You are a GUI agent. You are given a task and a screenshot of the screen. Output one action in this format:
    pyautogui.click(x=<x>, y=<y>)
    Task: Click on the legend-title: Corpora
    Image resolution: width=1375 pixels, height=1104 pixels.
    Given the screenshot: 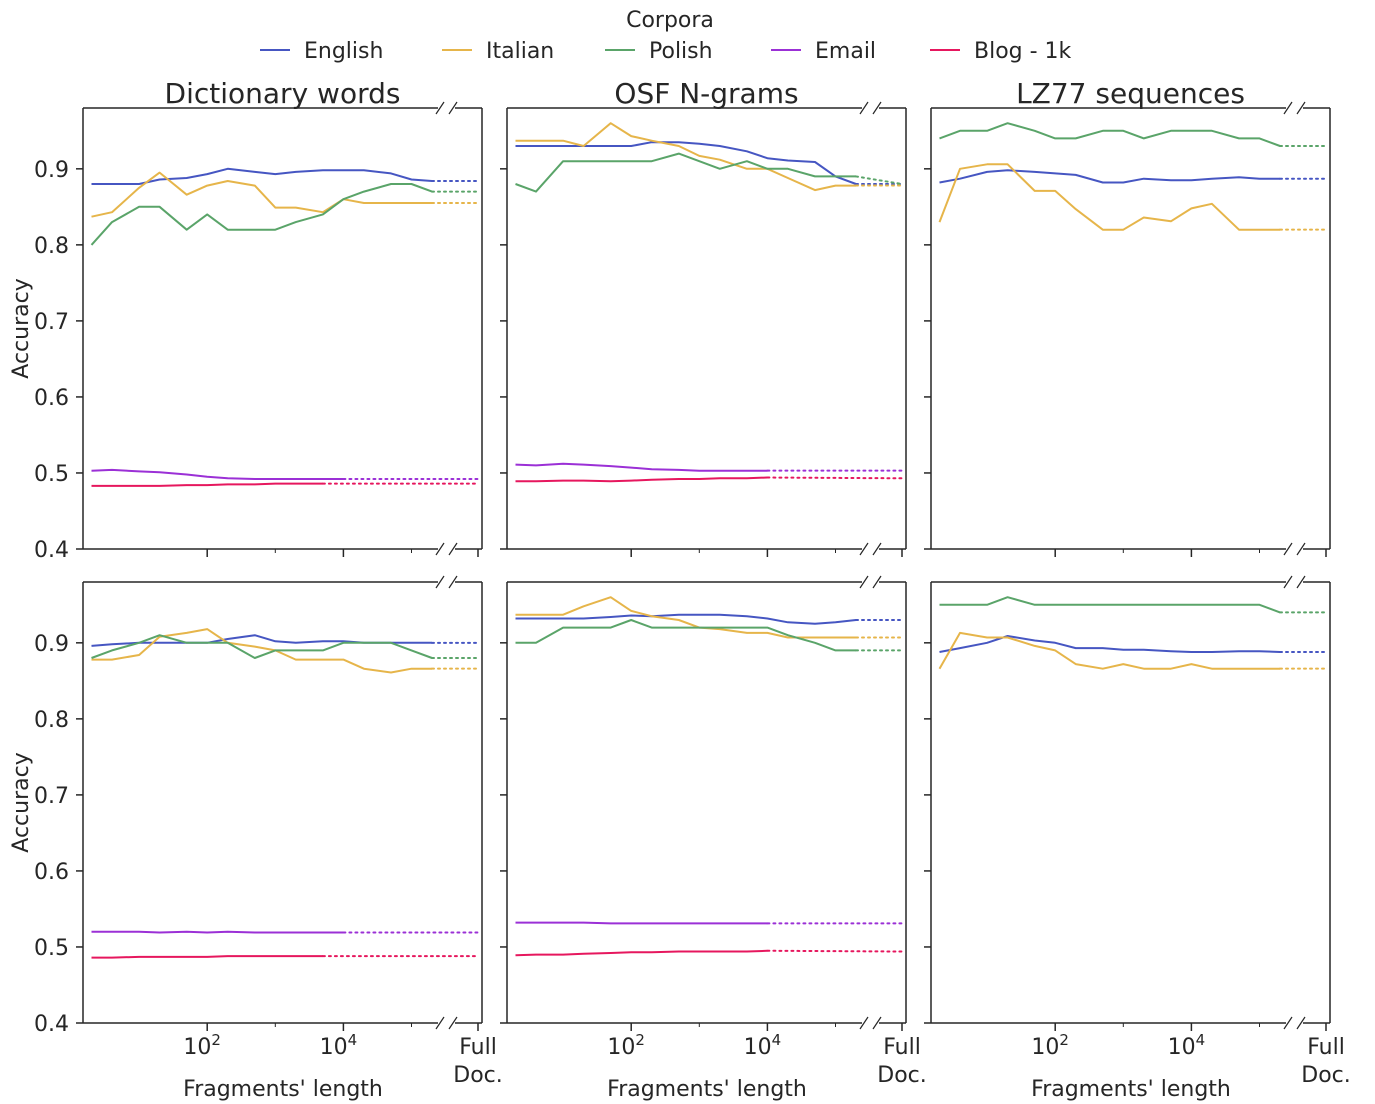 What is the action you would take?
    pyautogui.click(x=670, y=20)
    